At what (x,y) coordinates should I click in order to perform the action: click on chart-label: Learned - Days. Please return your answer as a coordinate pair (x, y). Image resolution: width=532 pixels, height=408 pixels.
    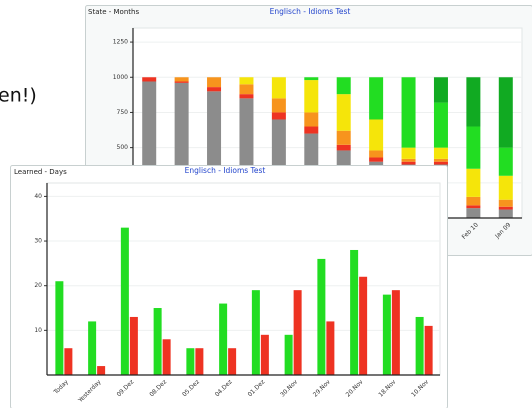
    Looking at the image, I should click on (40, 172).